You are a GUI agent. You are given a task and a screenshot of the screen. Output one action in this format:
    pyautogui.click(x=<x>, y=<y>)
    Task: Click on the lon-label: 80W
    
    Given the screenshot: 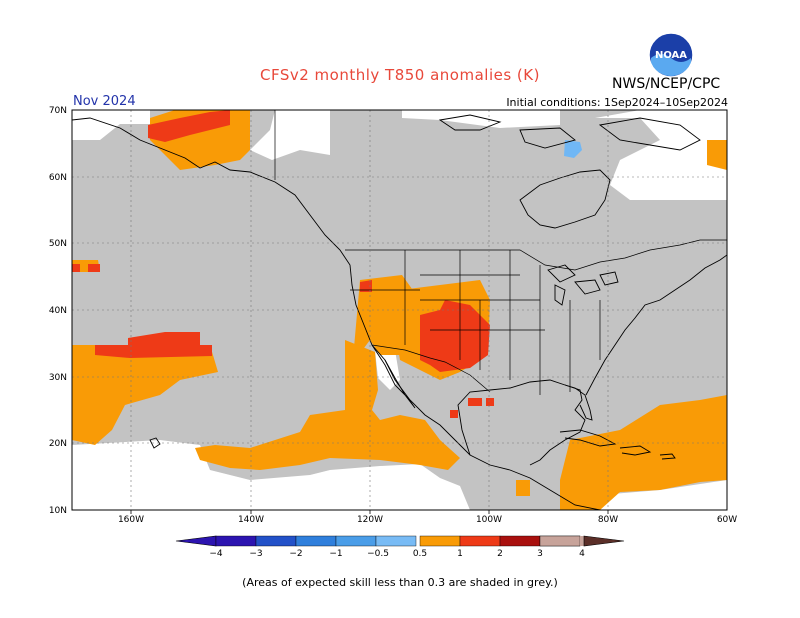 What is the action you would take?
    pyautogui.click(x=608, y=520)
    